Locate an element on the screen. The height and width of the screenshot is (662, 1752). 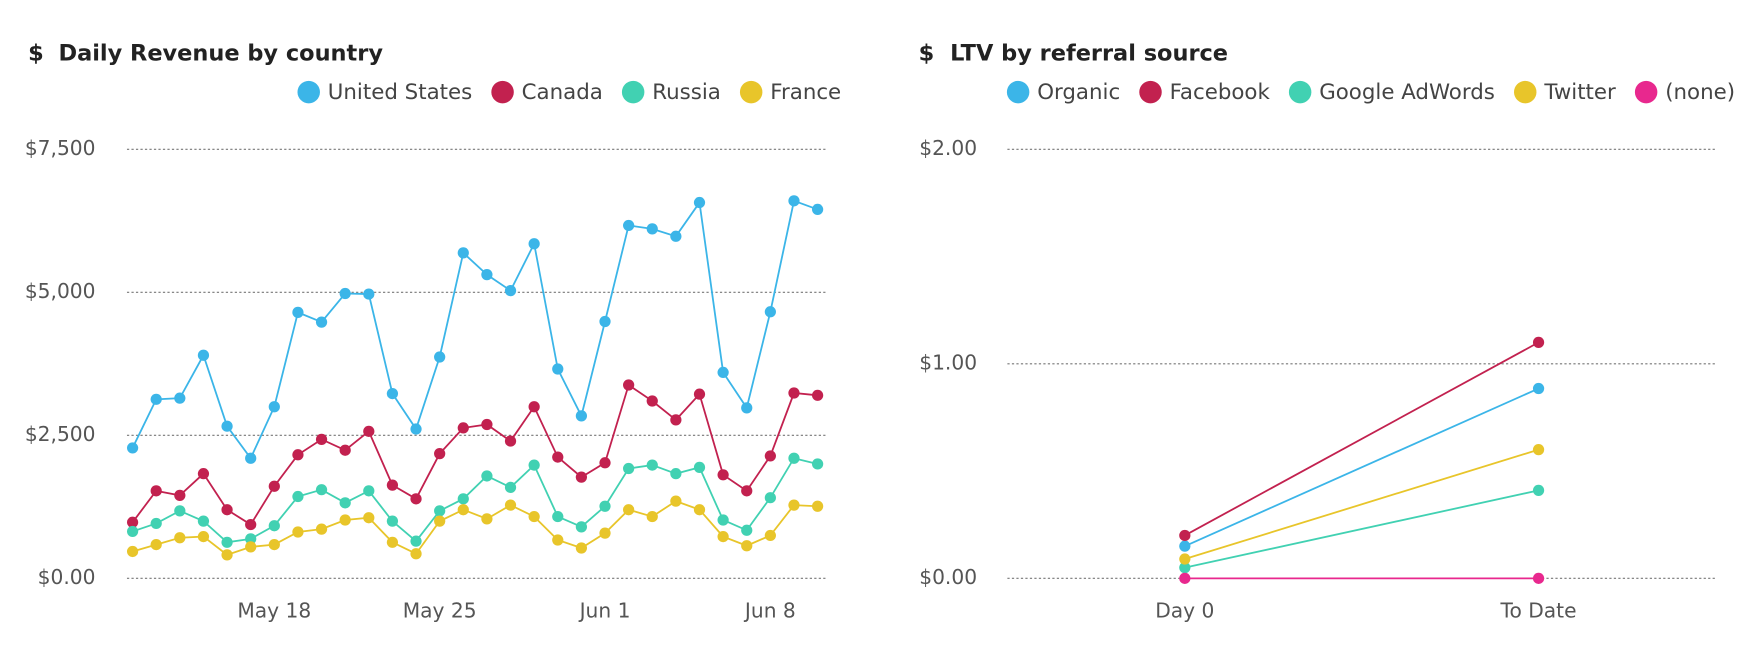
y-tick-label: $1.00 is located at coordinates (948, 362).